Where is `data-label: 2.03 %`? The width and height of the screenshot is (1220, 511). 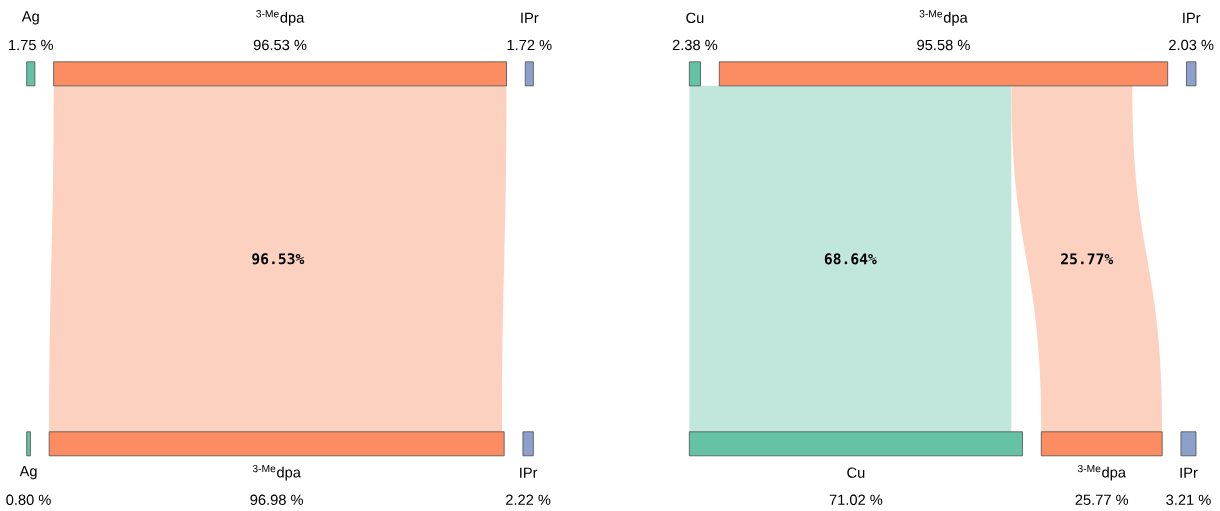 data-label: 2.03 % is located at coordinates (1191, 45).